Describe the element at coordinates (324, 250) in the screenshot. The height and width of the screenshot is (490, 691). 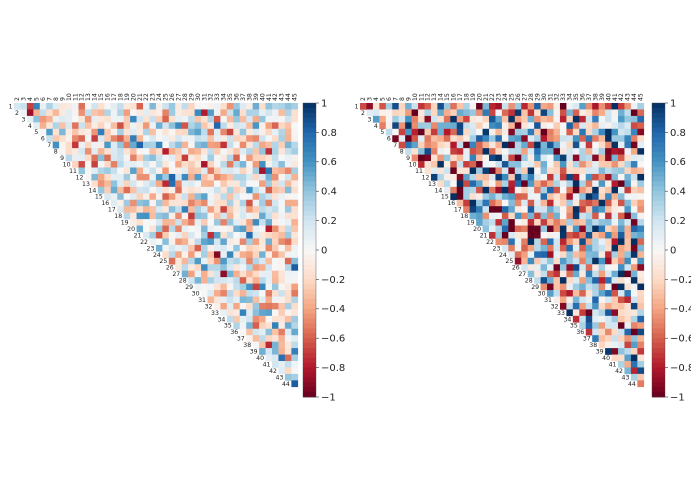
I see `colorbar-tick-label: 0` at that location.